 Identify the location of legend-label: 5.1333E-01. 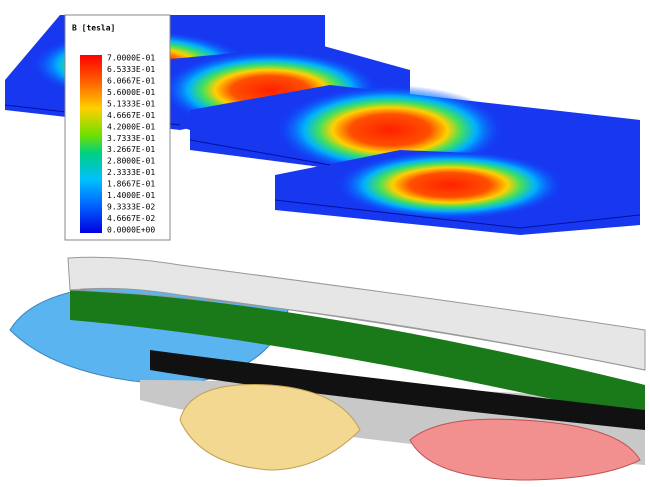
(131, 103).